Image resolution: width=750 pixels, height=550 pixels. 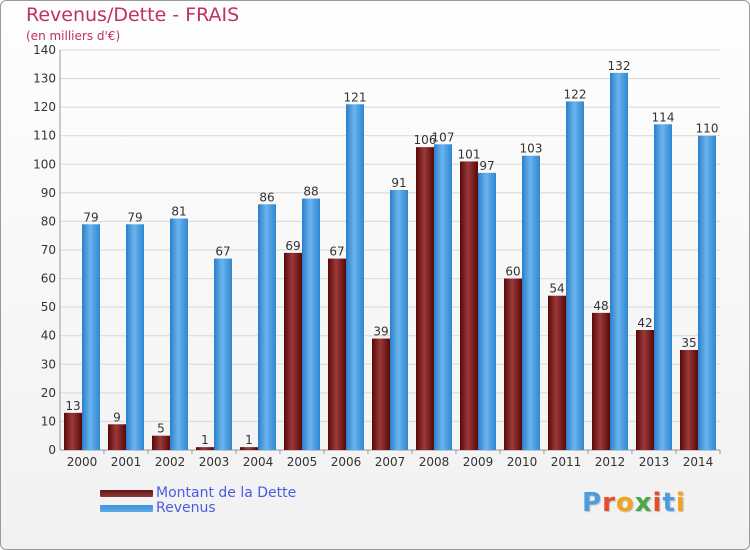 I want to click on x-tick-label: 2014, so click(x=698, y=462).